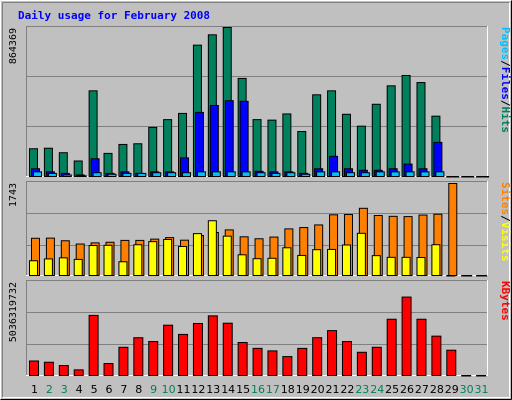 The height and width of the screenshot is (400, 512). What do you see at coordinates (138, 389) in the screenshot?
I see `day-label: 8` at bounding box center [138, 389].